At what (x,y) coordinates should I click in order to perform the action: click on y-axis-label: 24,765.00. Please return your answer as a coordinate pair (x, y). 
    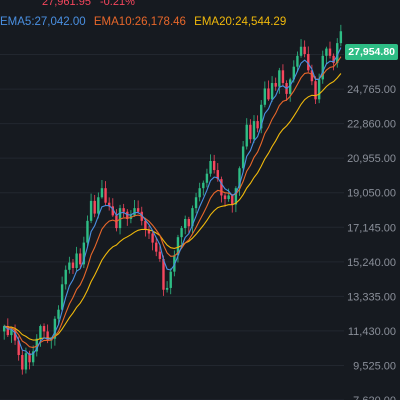
    Looking at the image, I should click on (371, 90).